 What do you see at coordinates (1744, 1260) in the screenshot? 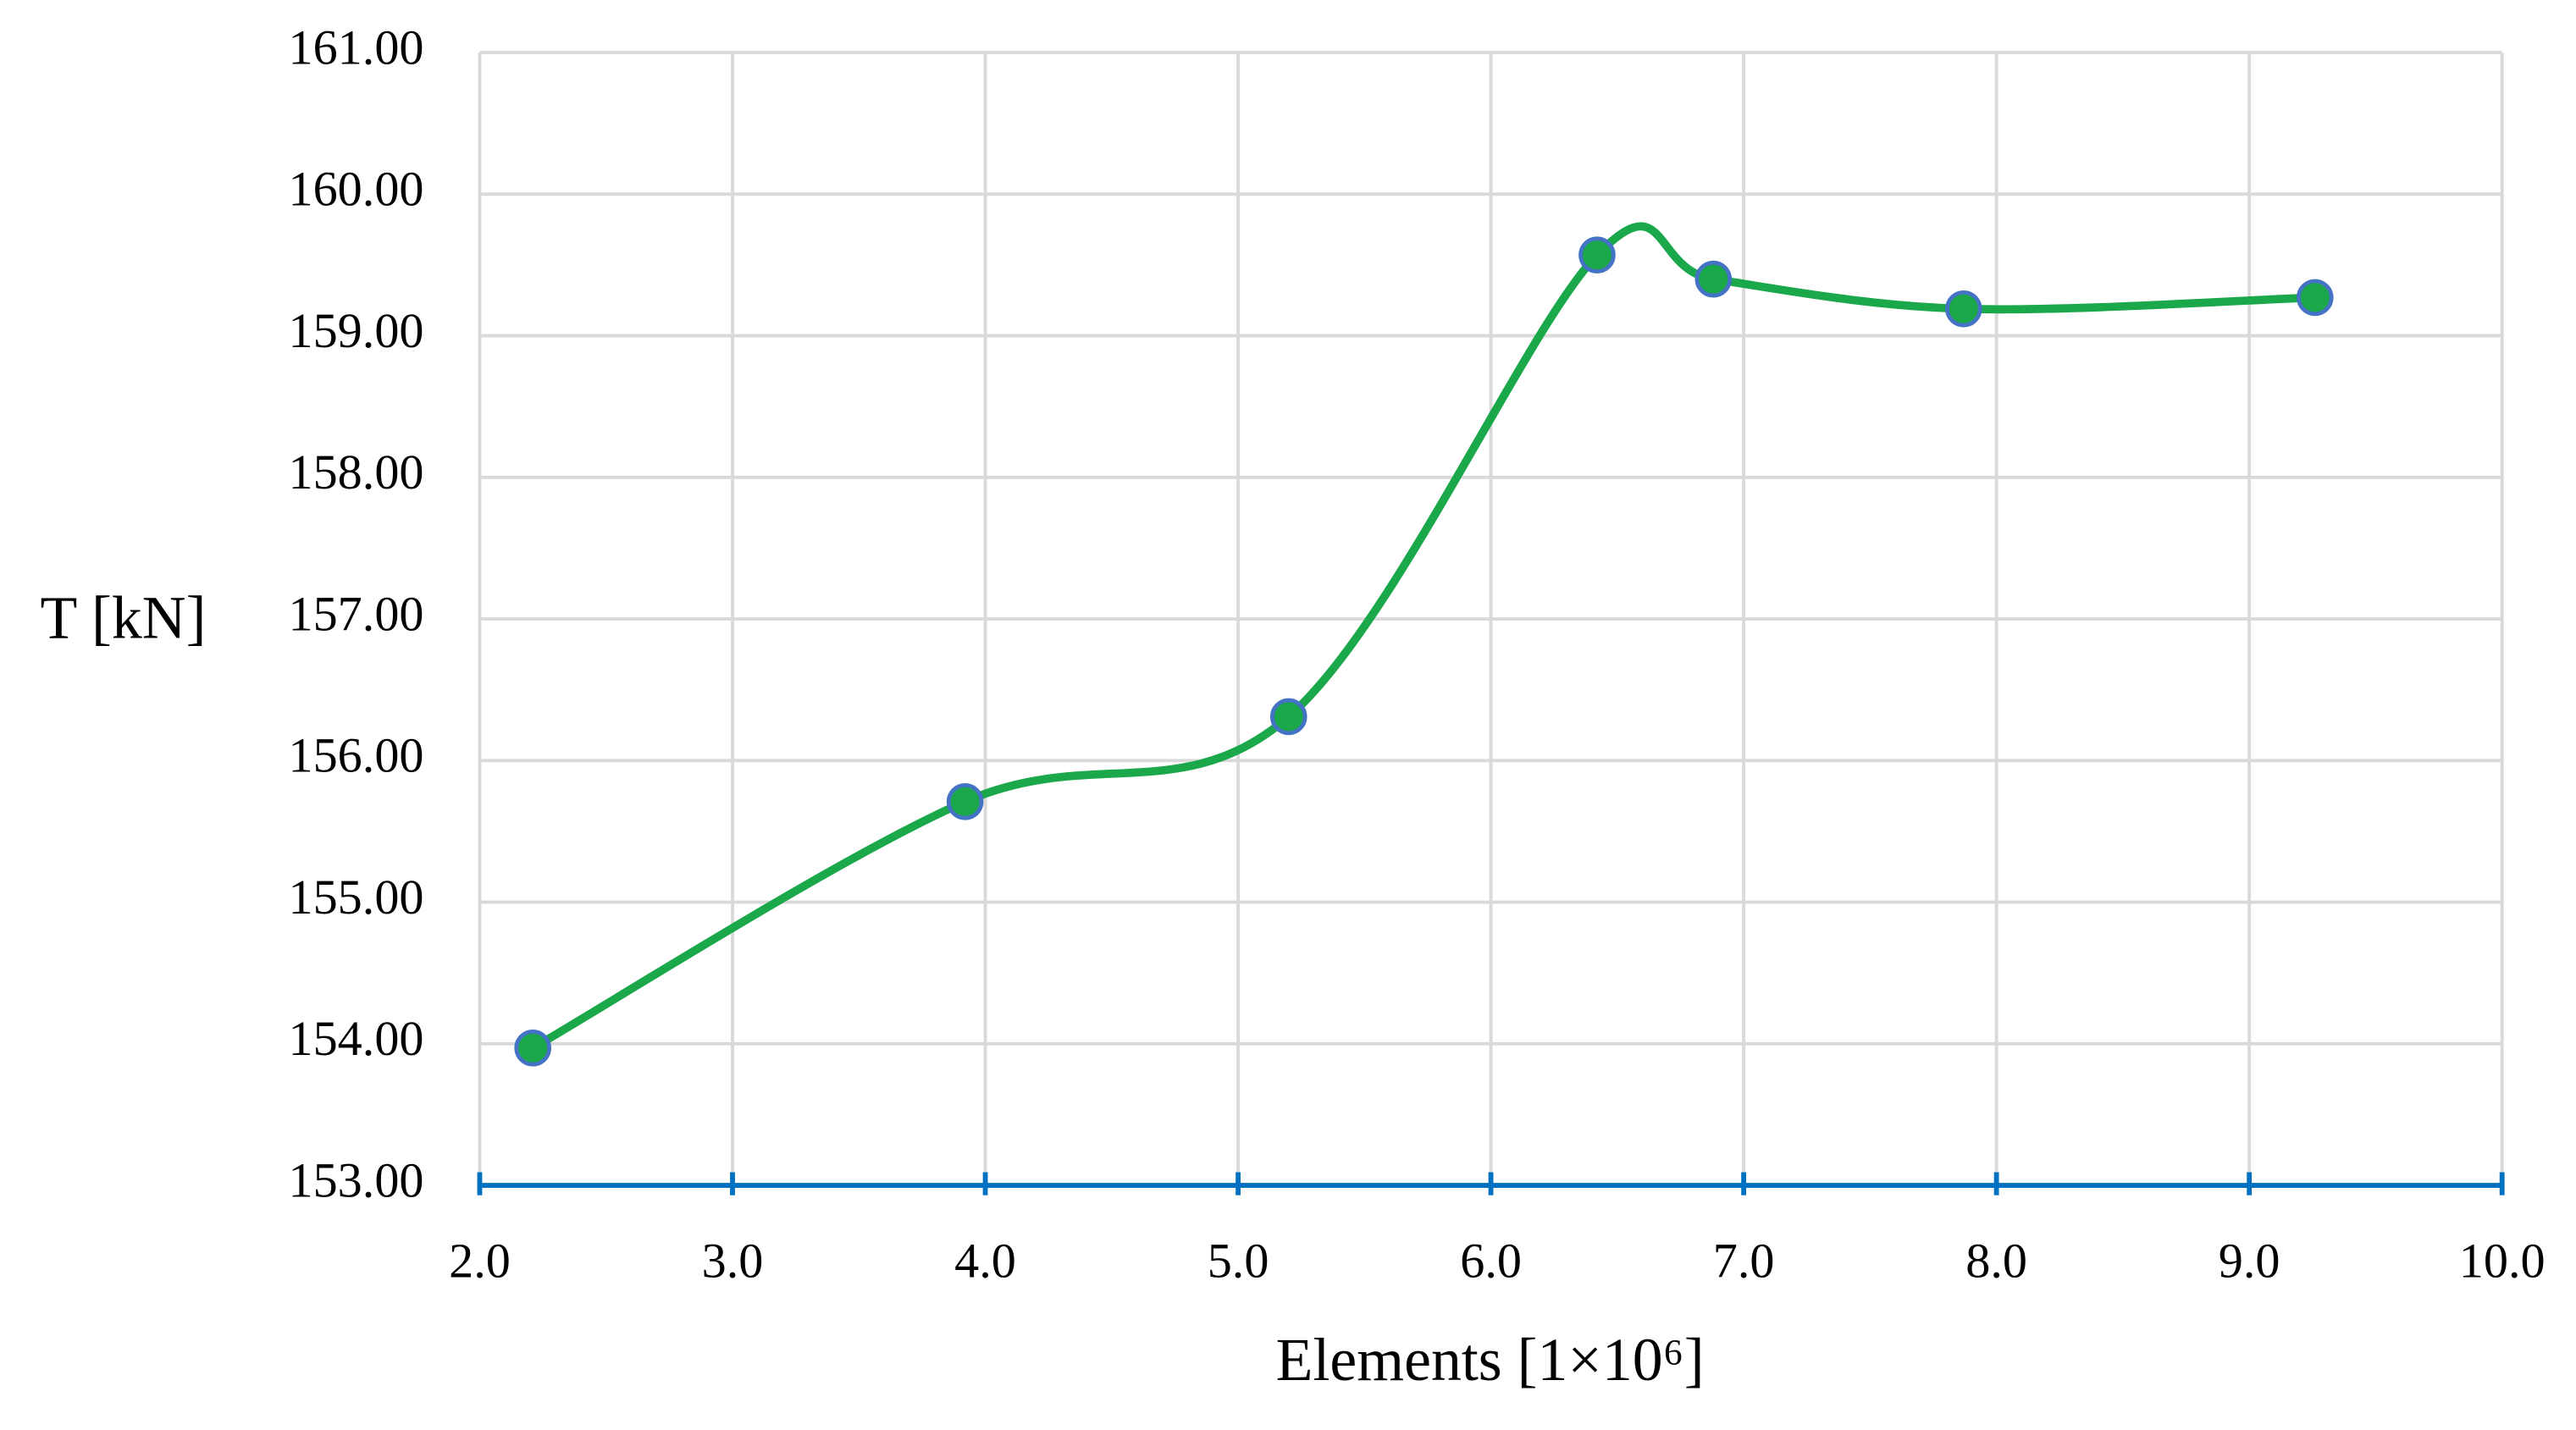
I see `x-tick-label: 7.0` at bounding box center [1744, 1260].